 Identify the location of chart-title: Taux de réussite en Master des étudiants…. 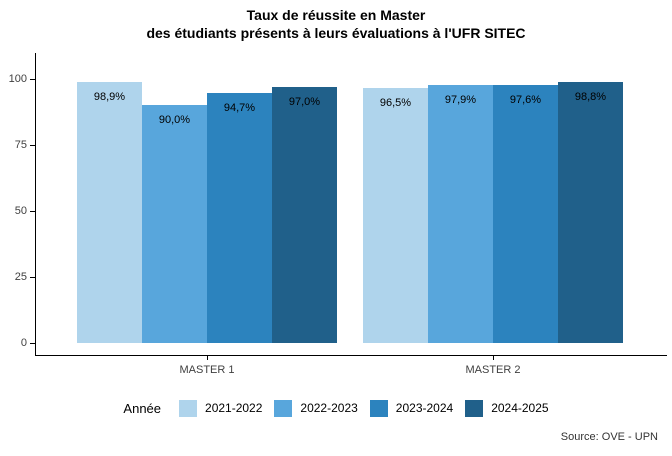
(336, 24).